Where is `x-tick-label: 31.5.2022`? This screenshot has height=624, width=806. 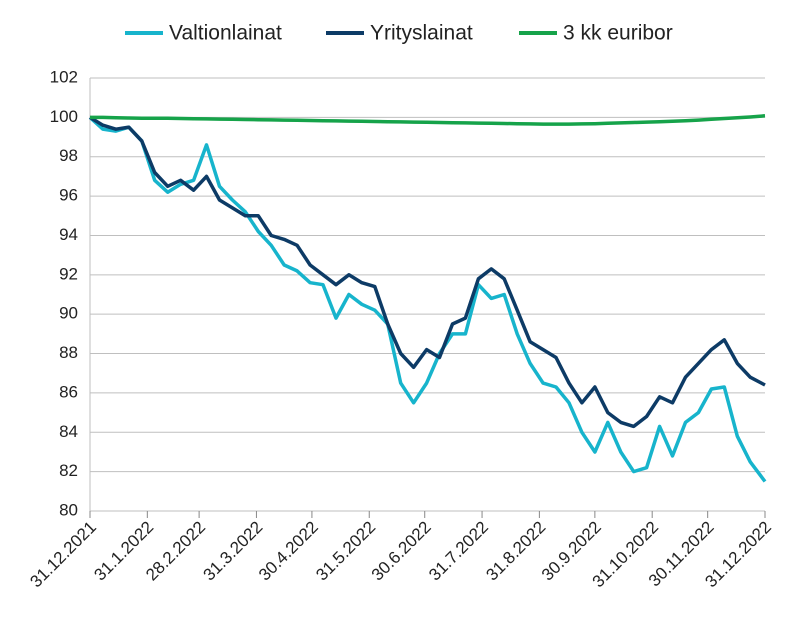 x-tick-label: 31.5.2022 is located at coordinates (345, 551).